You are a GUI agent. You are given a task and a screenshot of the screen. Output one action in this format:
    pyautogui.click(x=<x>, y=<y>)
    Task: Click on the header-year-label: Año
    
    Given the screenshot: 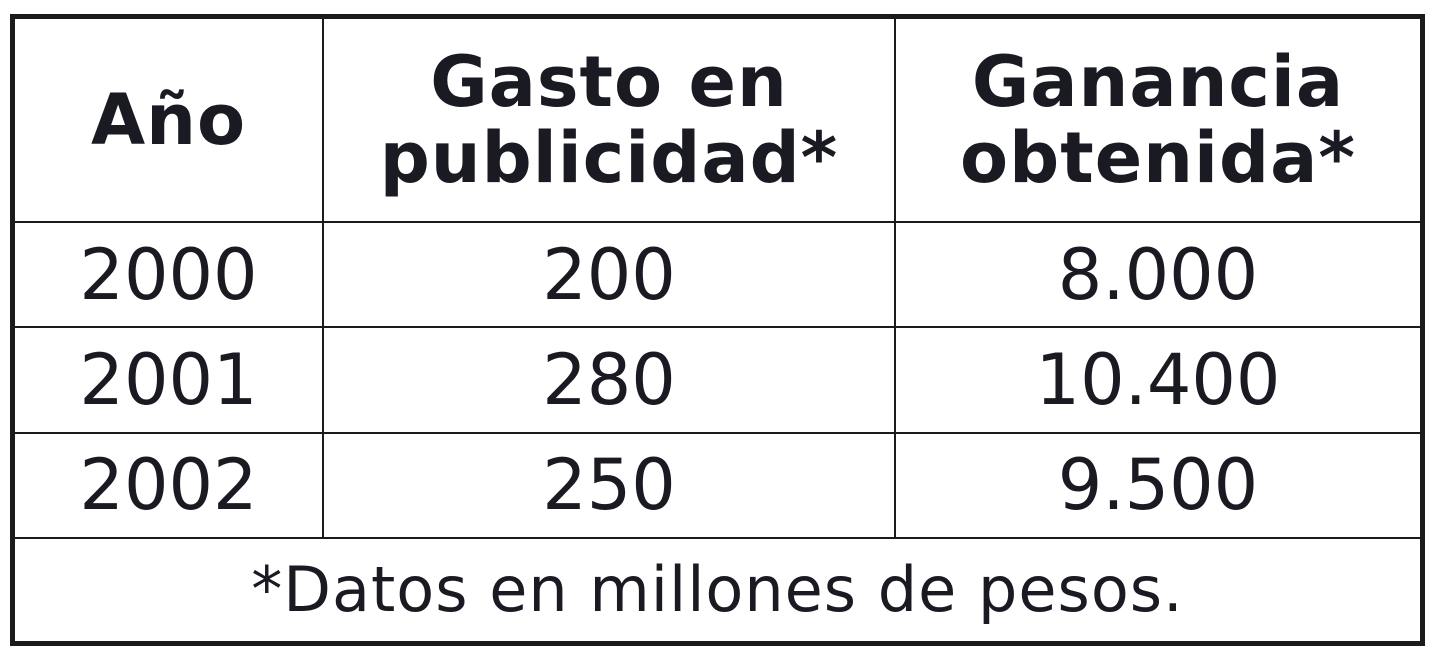 What is the action you would take?
    pyautogui.click(x=168, y=120)
    